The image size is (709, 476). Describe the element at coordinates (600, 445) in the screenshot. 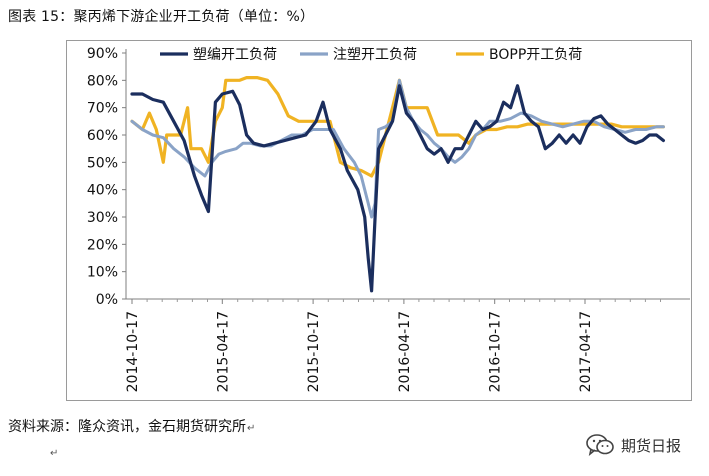

I see `wechat-icon` at that location.